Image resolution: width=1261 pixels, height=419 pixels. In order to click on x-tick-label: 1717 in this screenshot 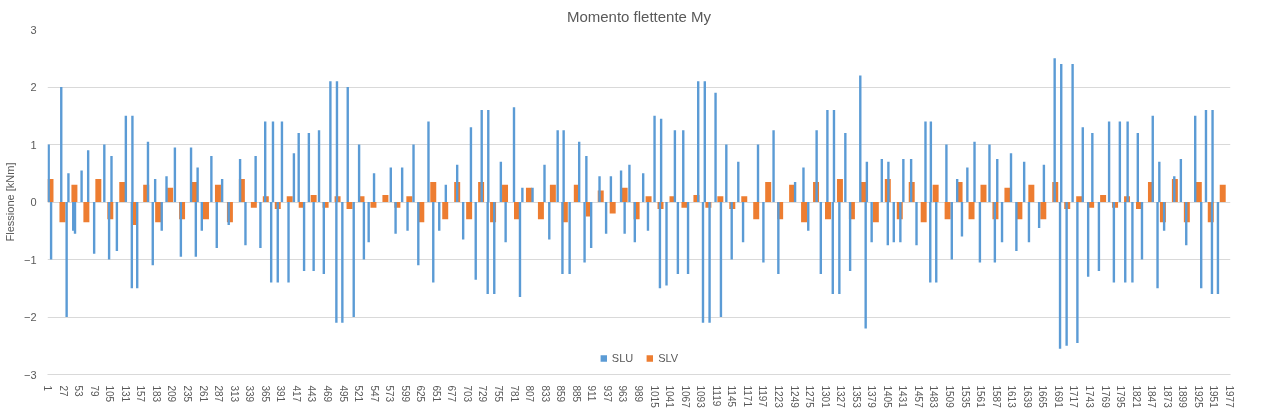, I will do `click(1074, 397)`.